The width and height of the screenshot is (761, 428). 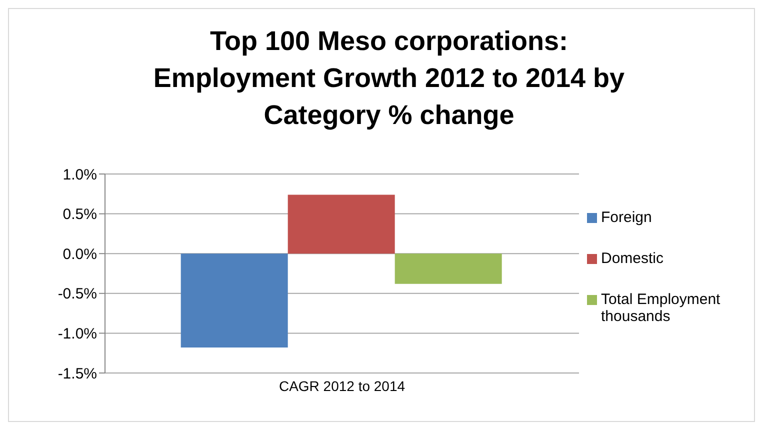 I want to click on y-tick-label: -1.5%, so click(x=77, y=373).